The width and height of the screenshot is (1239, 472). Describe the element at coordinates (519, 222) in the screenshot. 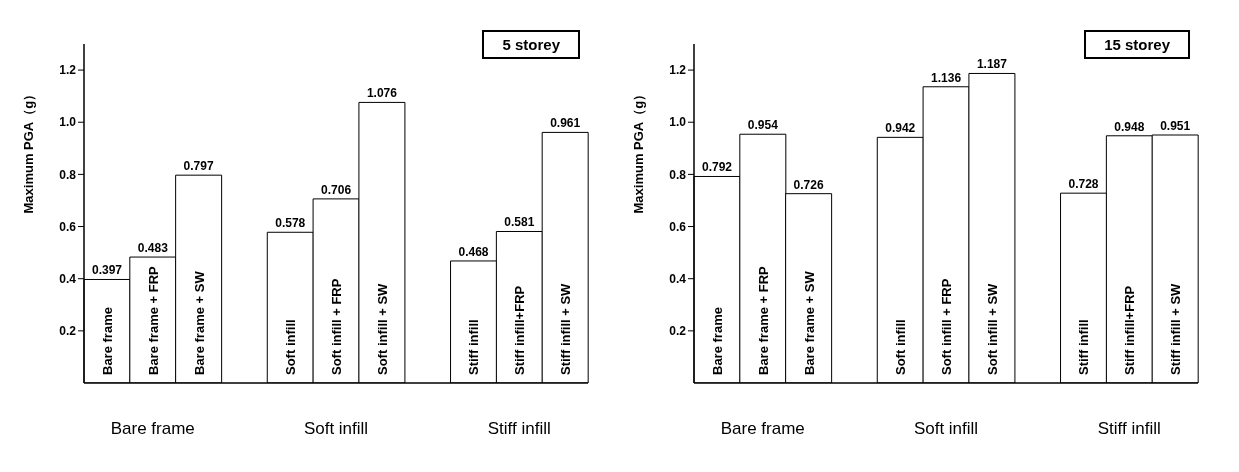

I see `data-label: 0.581` at that location.